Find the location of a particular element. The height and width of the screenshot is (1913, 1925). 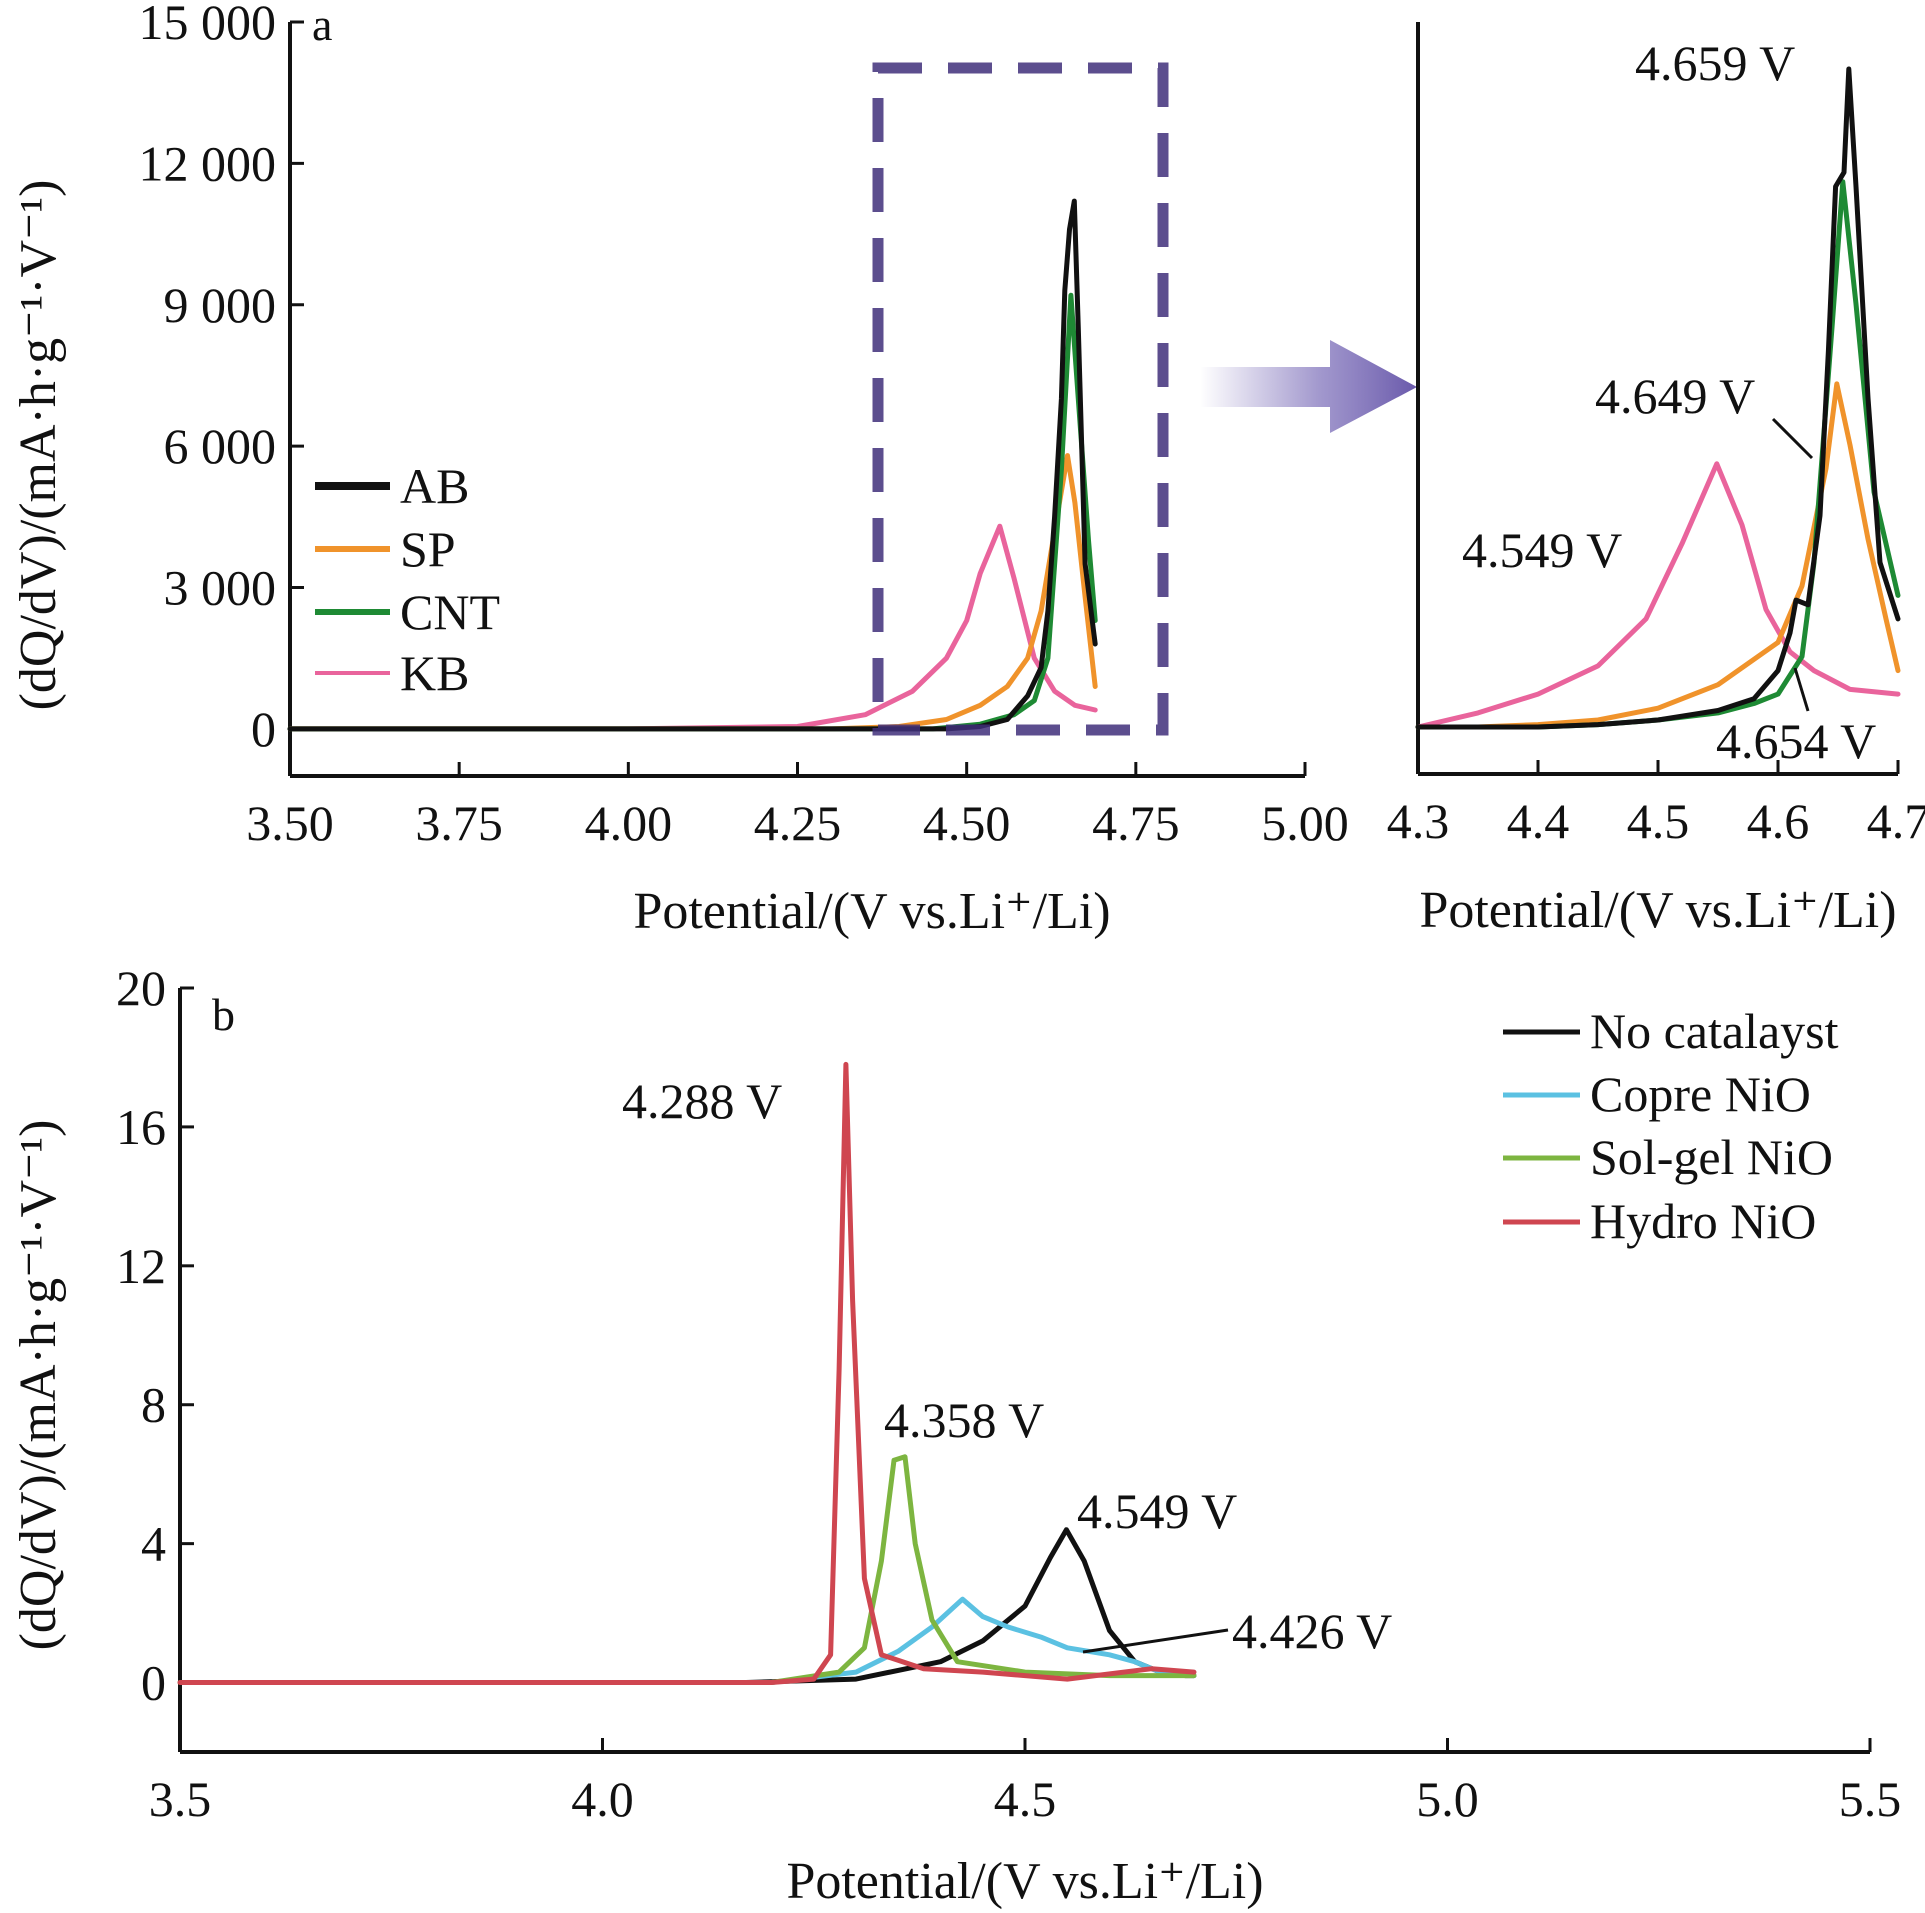

b-y-tick-label: 0 is located at coordinates (153, 1683).